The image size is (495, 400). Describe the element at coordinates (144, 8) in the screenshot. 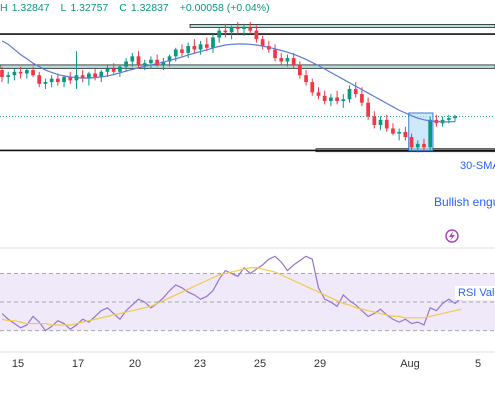

I see `close-value: C 1.32837` at that location.